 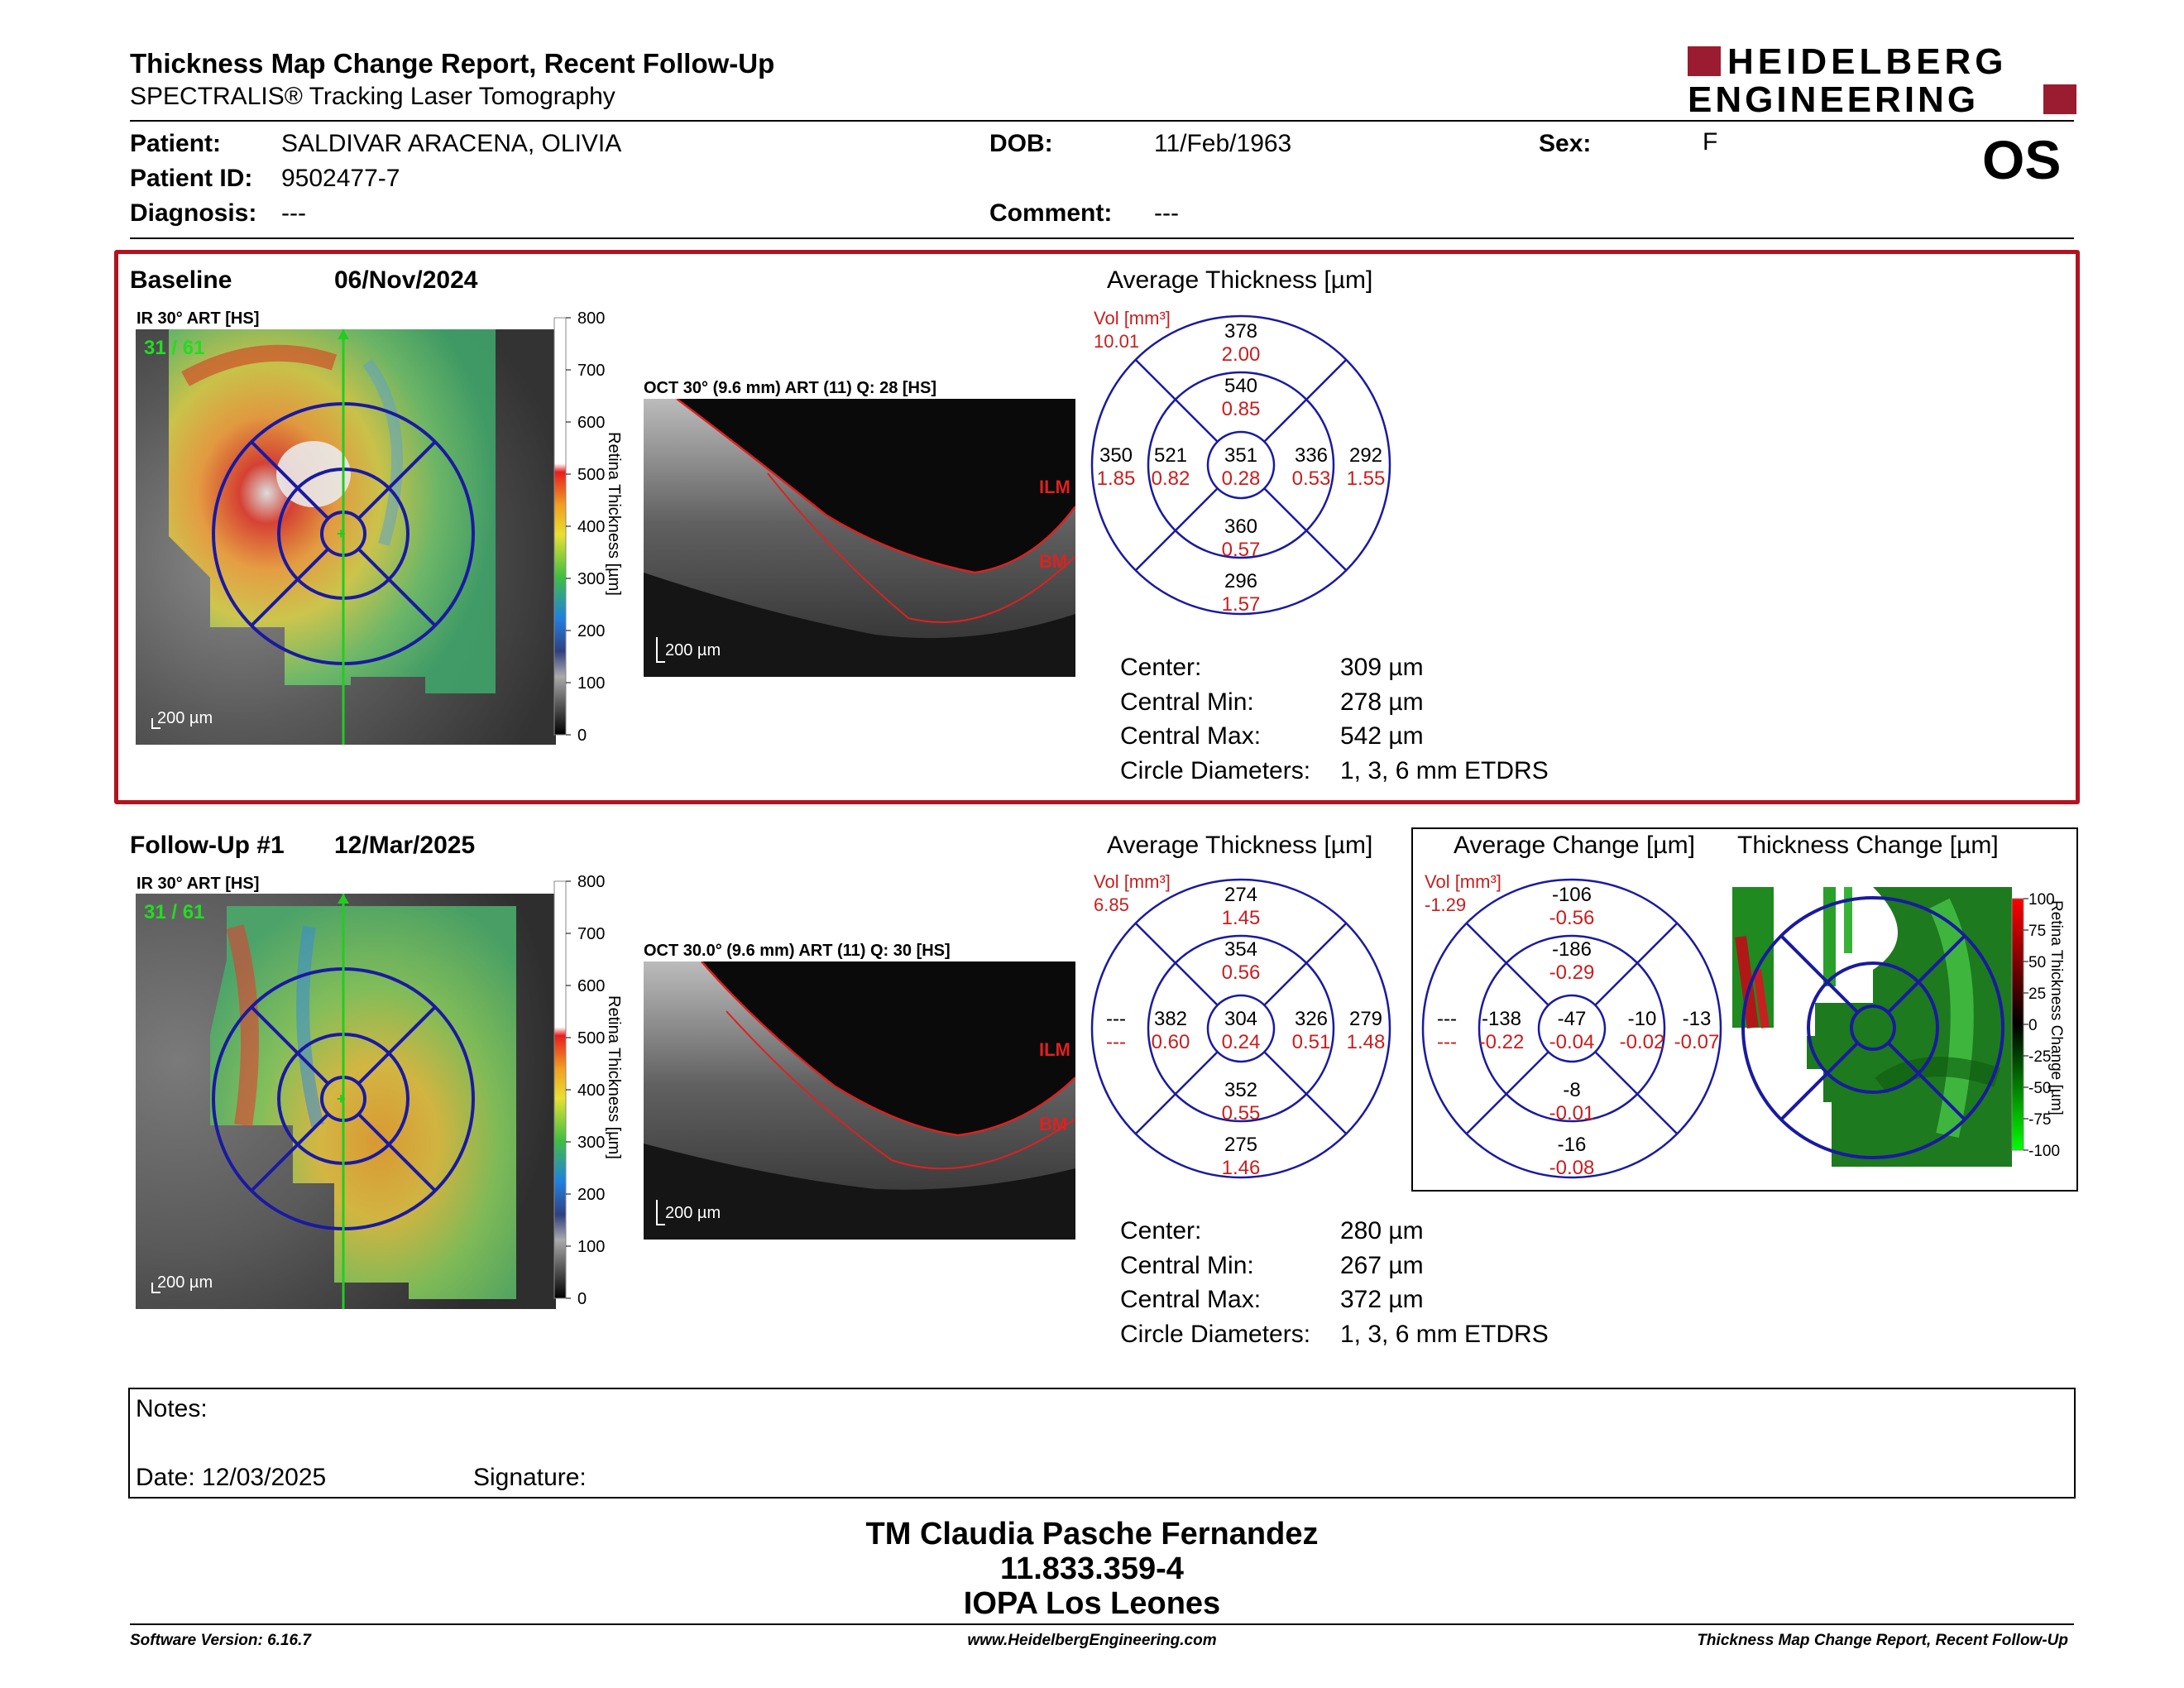 What do you see at coordinates (1240, 949) in the screenshot?
I see `sector-thickness-inner-top: 354` at bounding box center [1240, 949].